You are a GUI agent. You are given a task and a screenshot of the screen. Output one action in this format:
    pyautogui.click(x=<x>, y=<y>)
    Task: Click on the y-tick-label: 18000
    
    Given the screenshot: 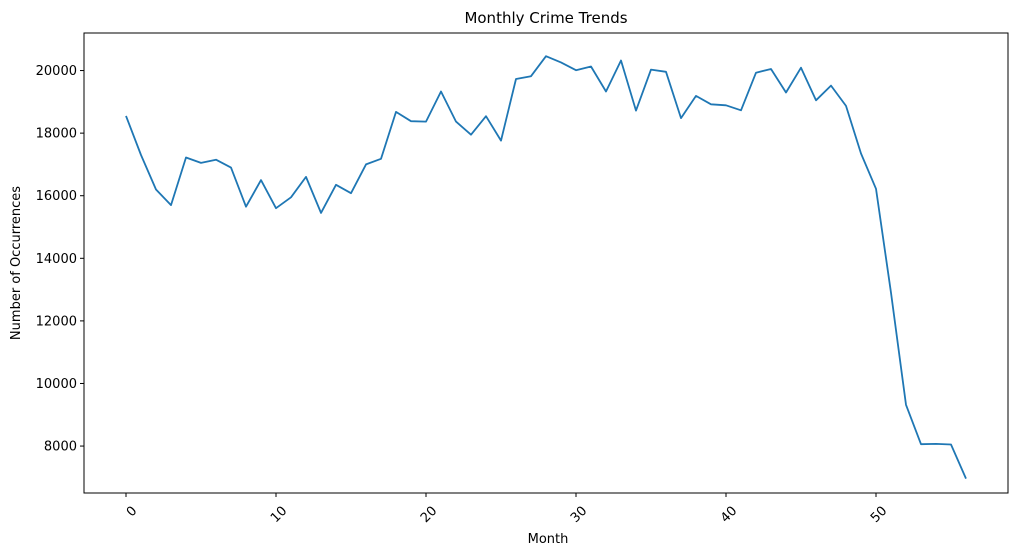 What is the action you would take?
    pyautogui.click(x=56, y=134)
    